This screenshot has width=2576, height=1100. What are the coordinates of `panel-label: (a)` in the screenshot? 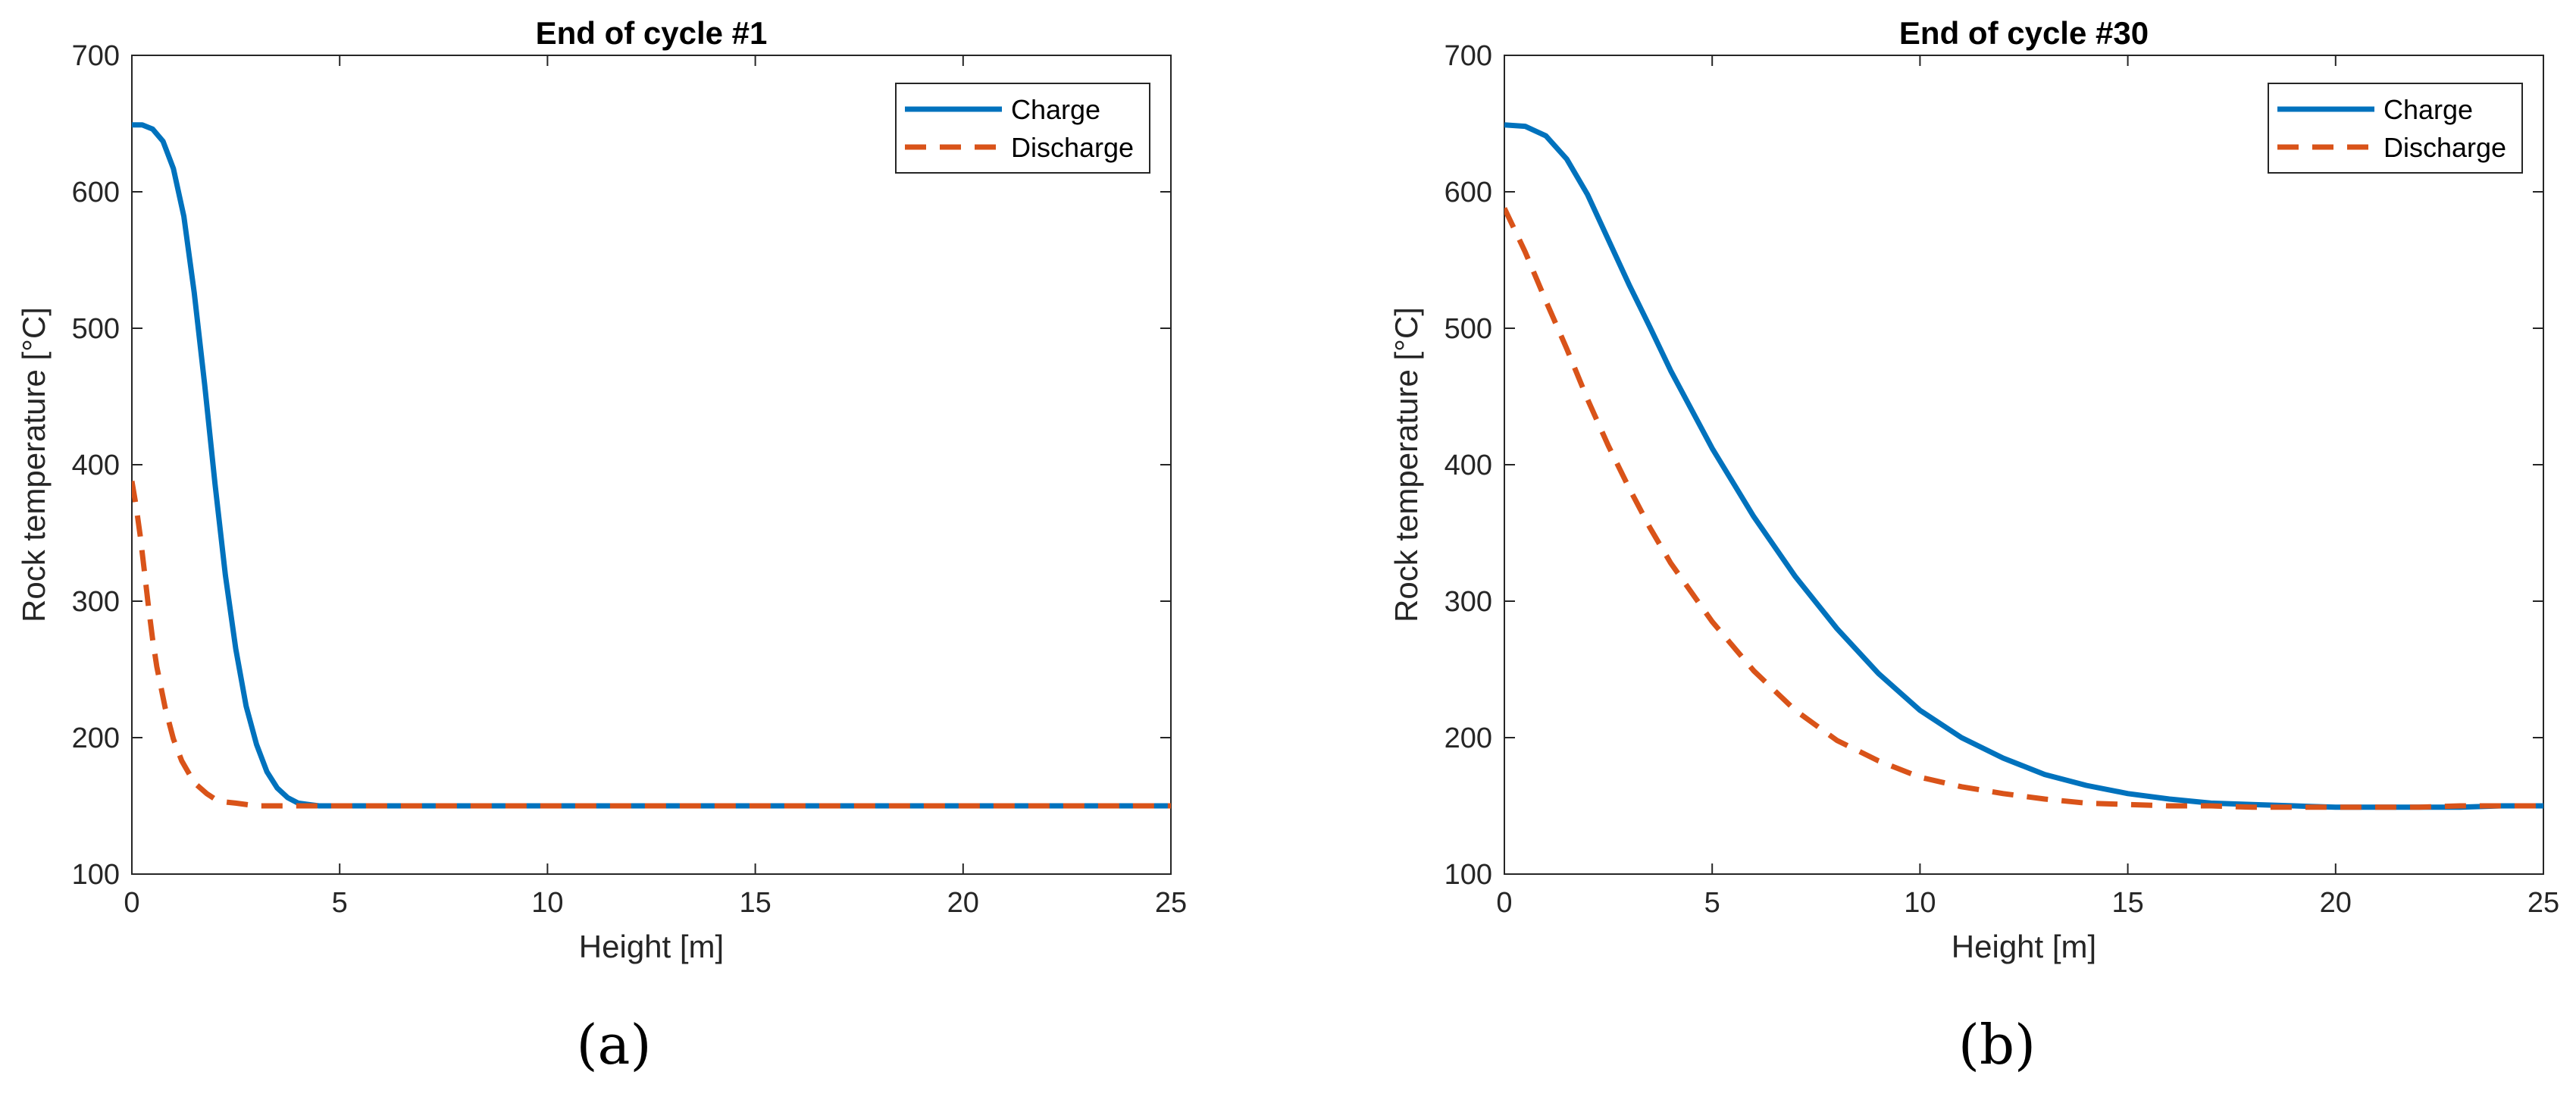 It's located at (613, 1044).